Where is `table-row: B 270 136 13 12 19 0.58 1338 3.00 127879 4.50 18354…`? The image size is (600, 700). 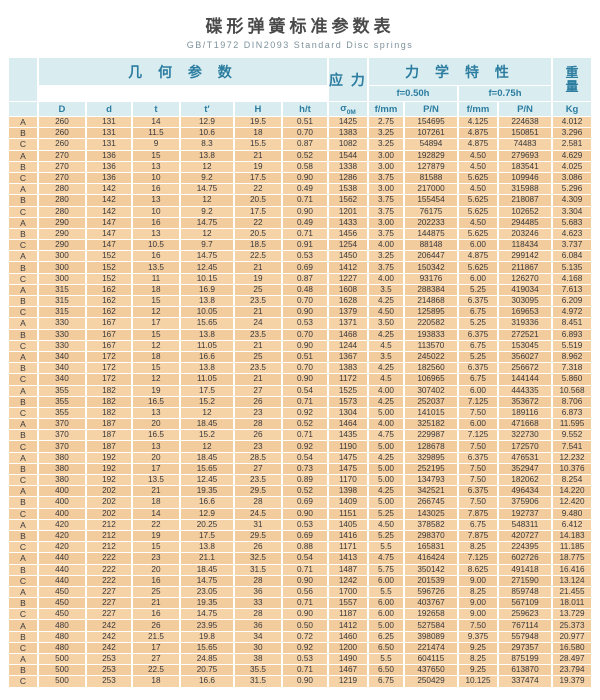
table-row: B 270 136 13 12 19 0.58 1338 3.00 127879 4.50 18354… is located at coordinates (300, 166).